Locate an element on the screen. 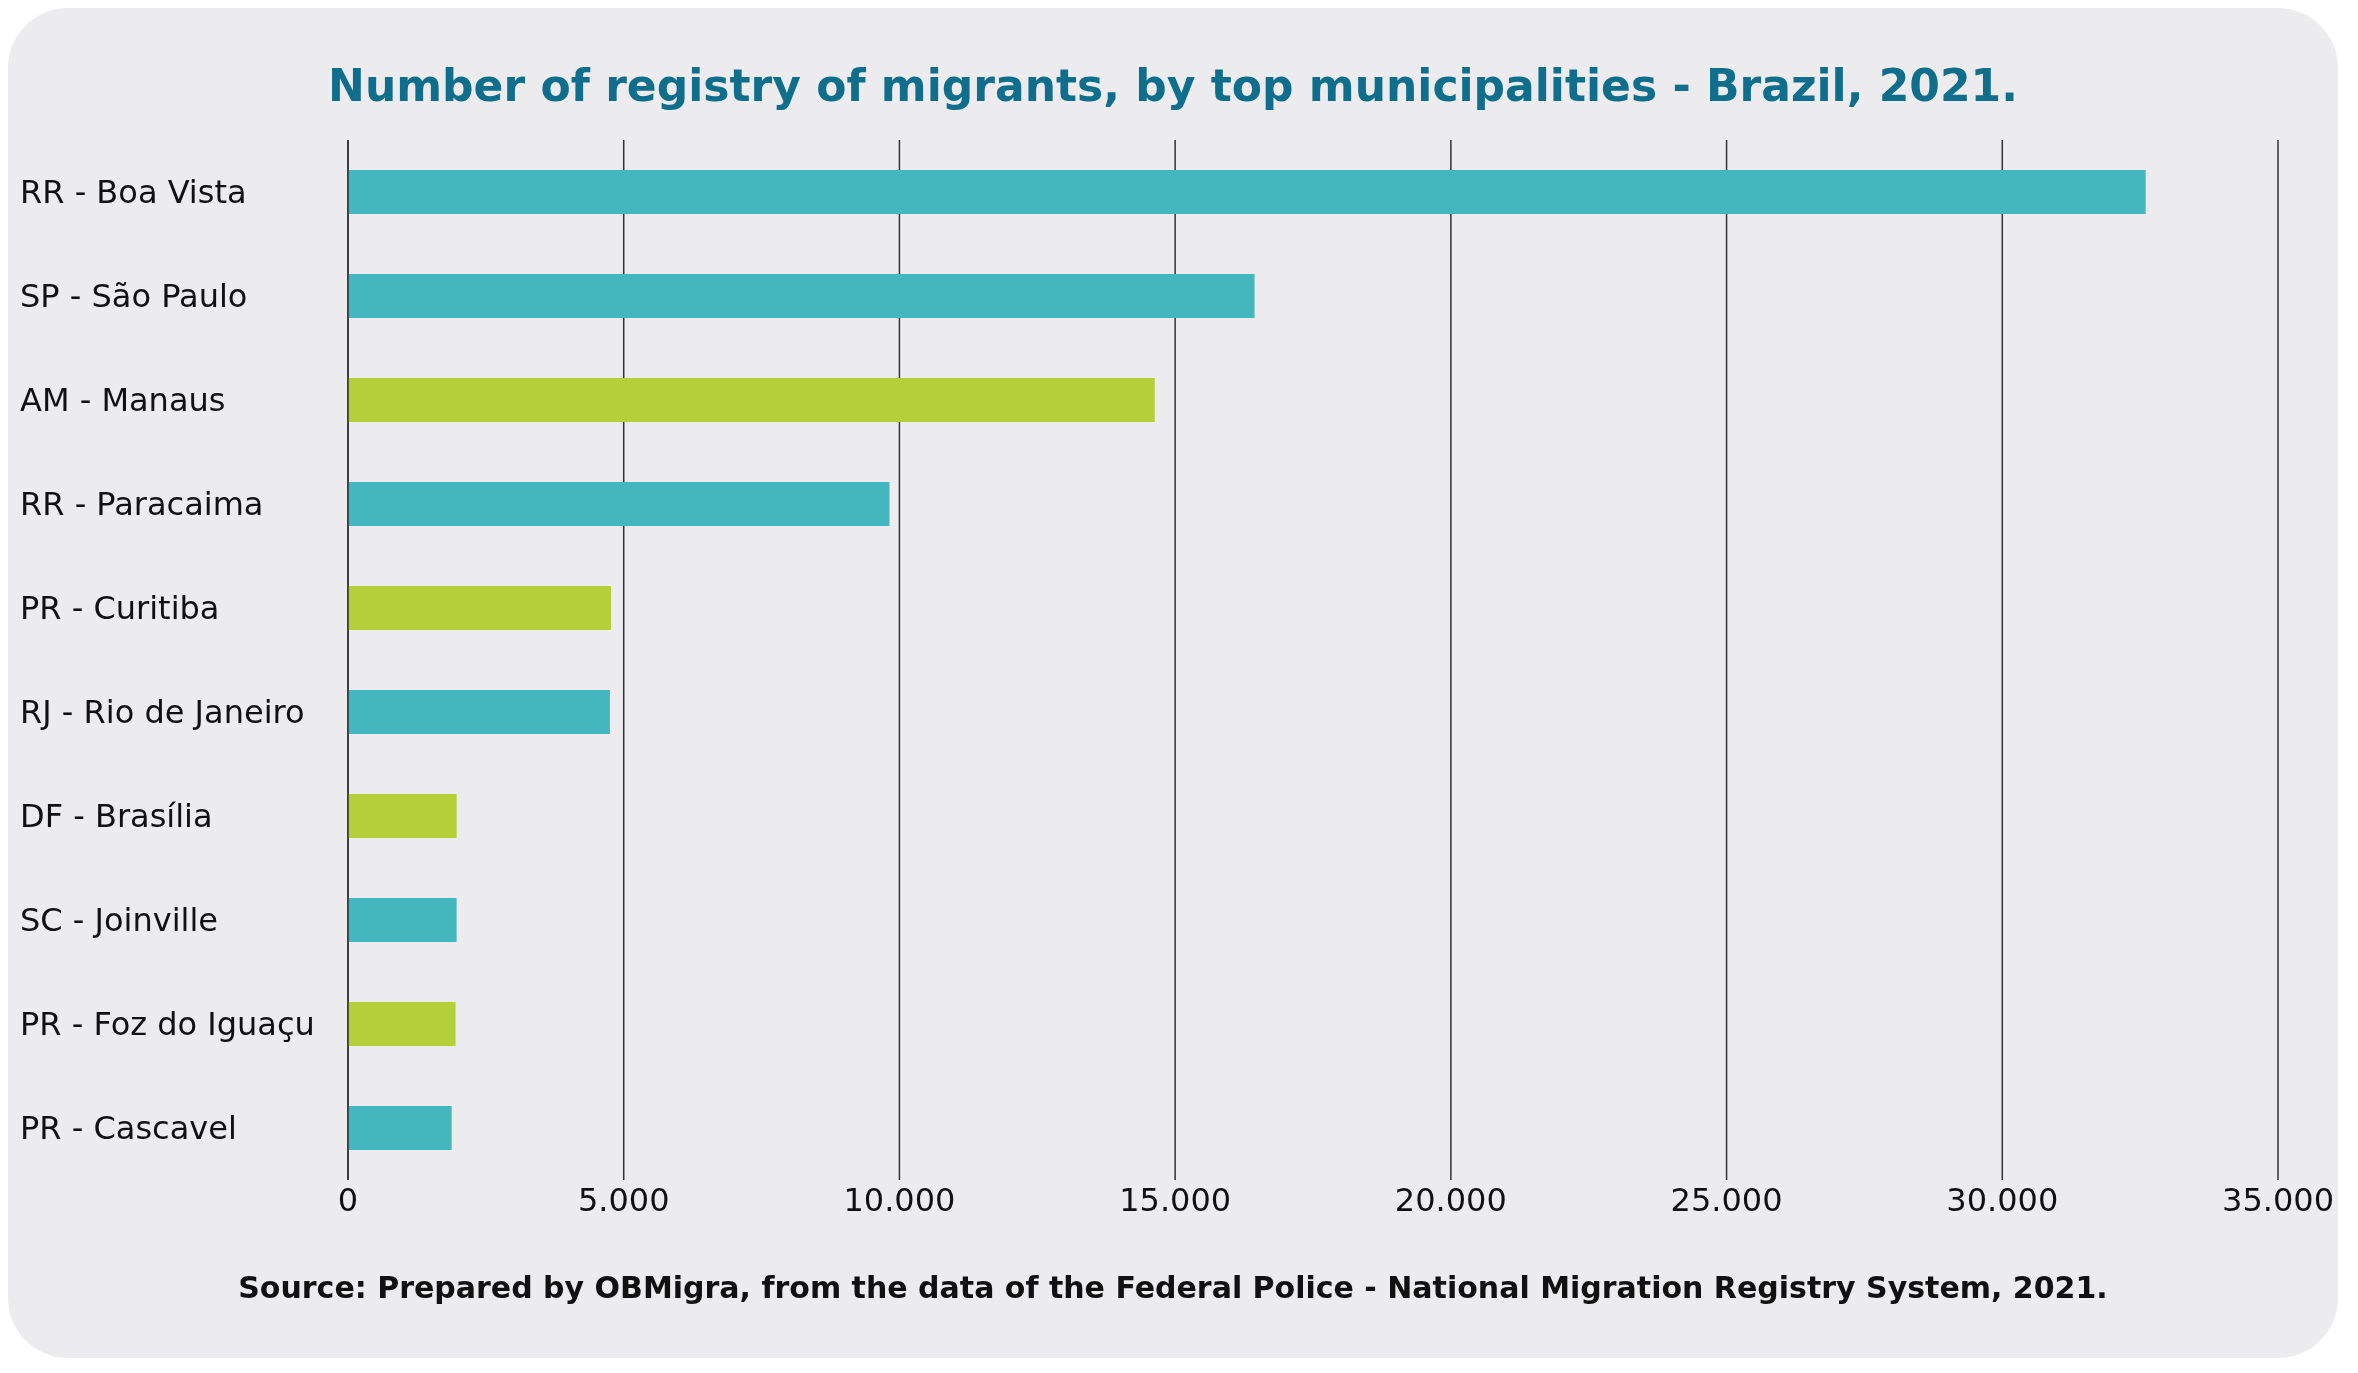  chart-title: Number of registry of migrants, by top municipalities - Brazil, 2021. is located at coordinates (1173, 86).